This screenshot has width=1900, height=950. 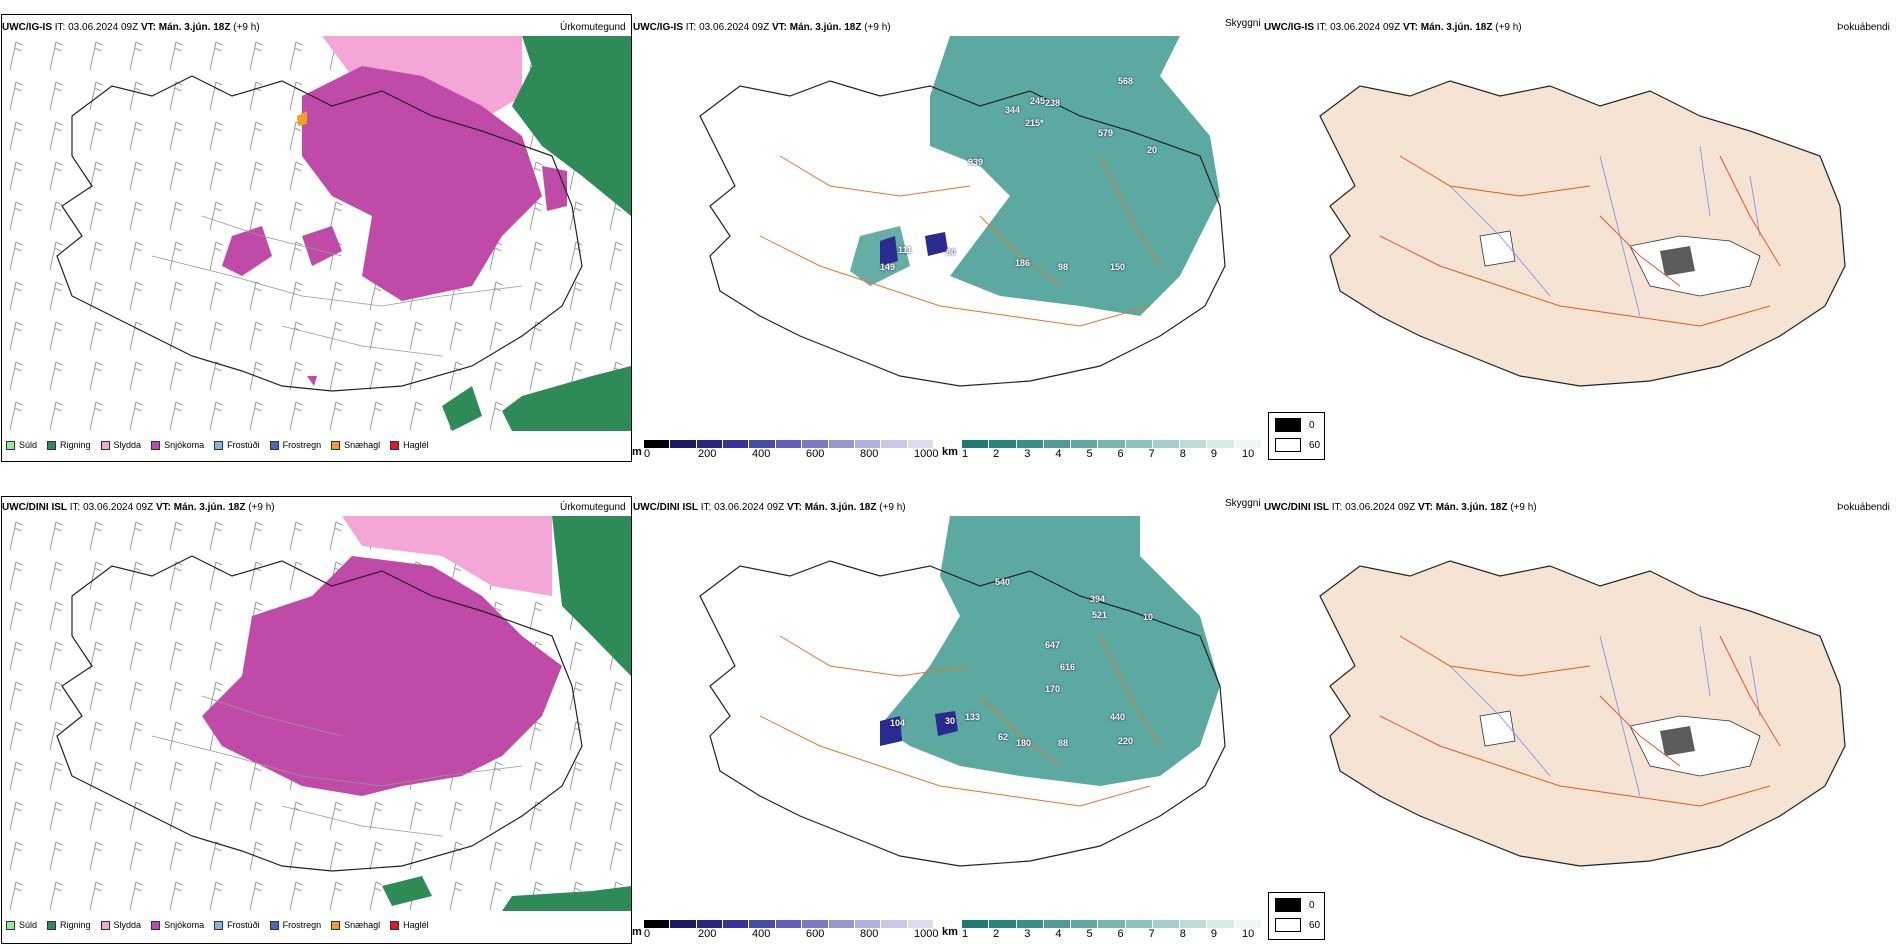 What do you see at coordinates (1118, 267) in the screenshot?
I see `height-label: 150` at bounding box center [1118, 267].